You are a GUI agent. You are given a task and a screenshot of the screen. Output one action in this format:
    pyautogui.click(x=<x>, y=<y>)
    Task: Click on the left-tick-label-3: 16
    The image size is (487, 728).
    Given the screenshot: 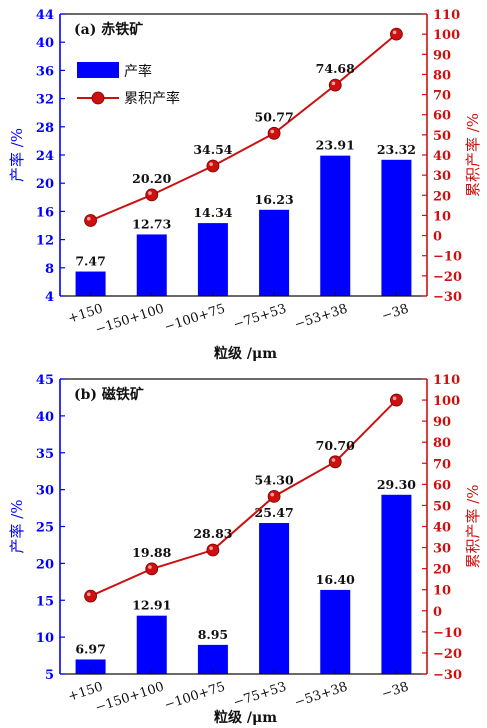 What is the action you would take?
    pyautogui.click(x=45, y=212)
    